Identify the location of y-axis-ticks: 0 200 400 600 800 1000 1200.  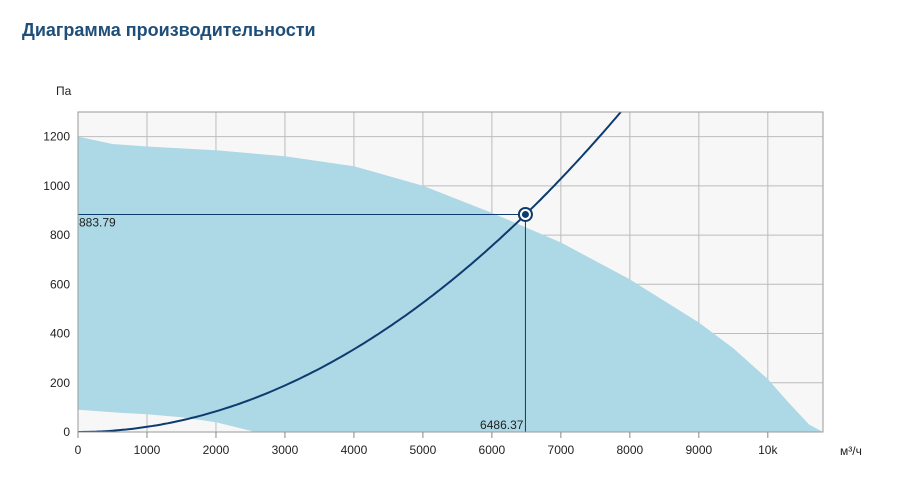
(56, 284).